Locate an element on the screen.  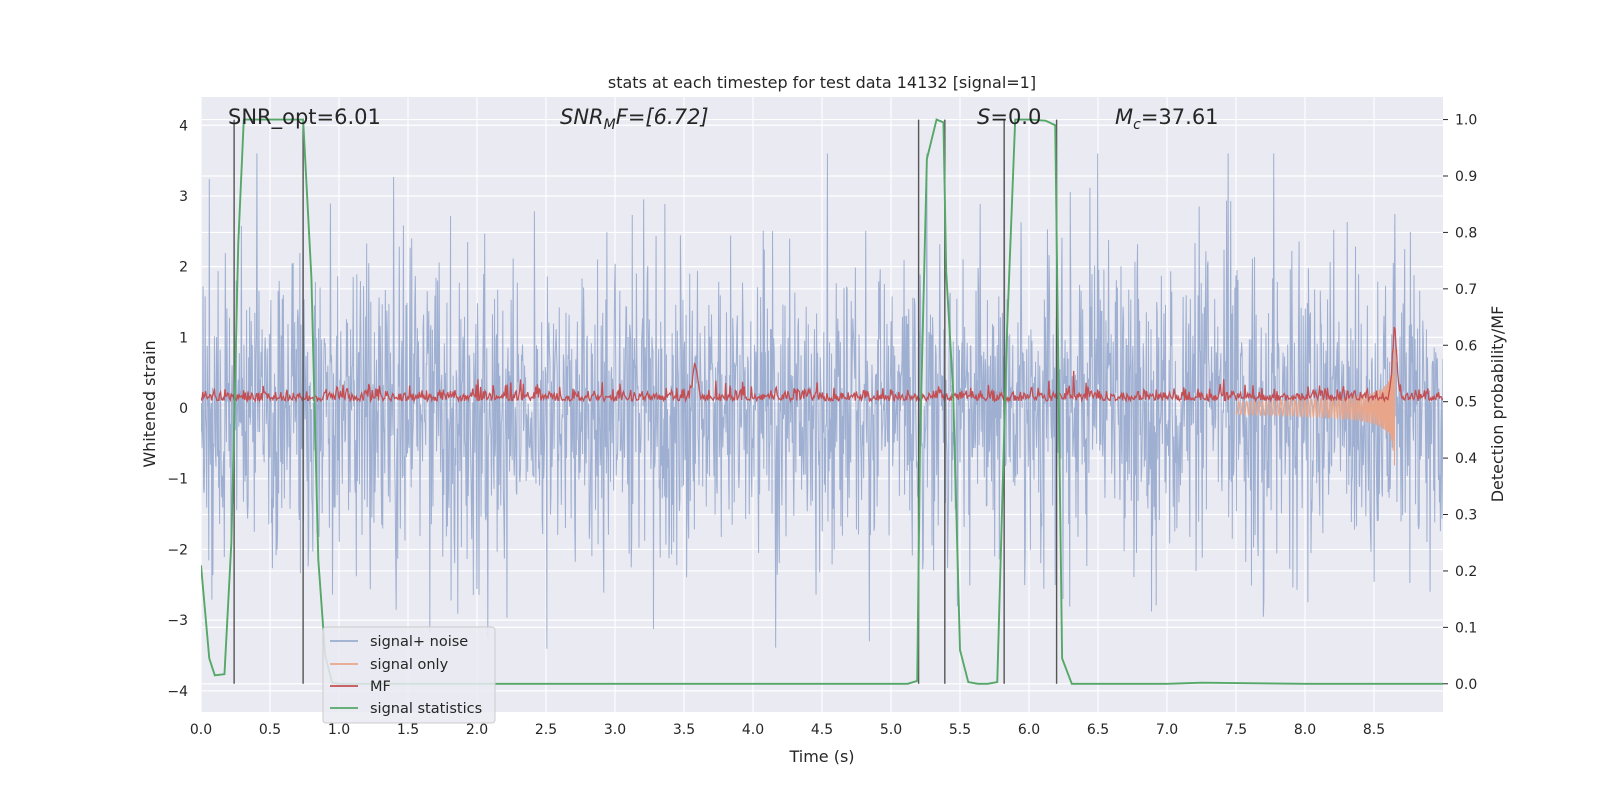
legend-box is located at coordinates (409, 675).